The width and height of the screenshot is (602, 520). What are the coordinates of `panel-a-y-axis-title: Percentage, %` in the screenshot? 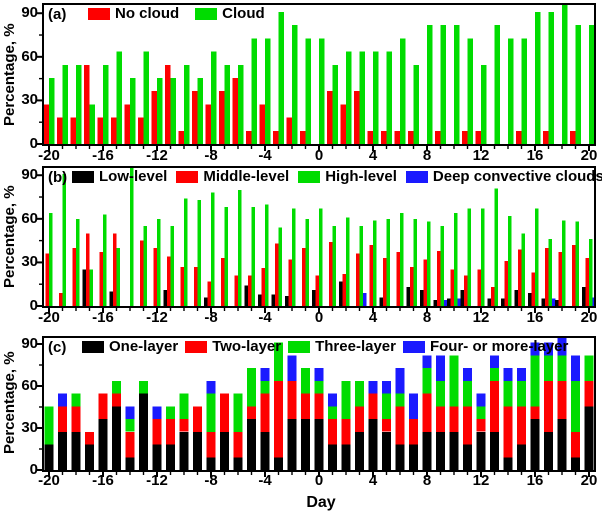 It's located at (9, 75).